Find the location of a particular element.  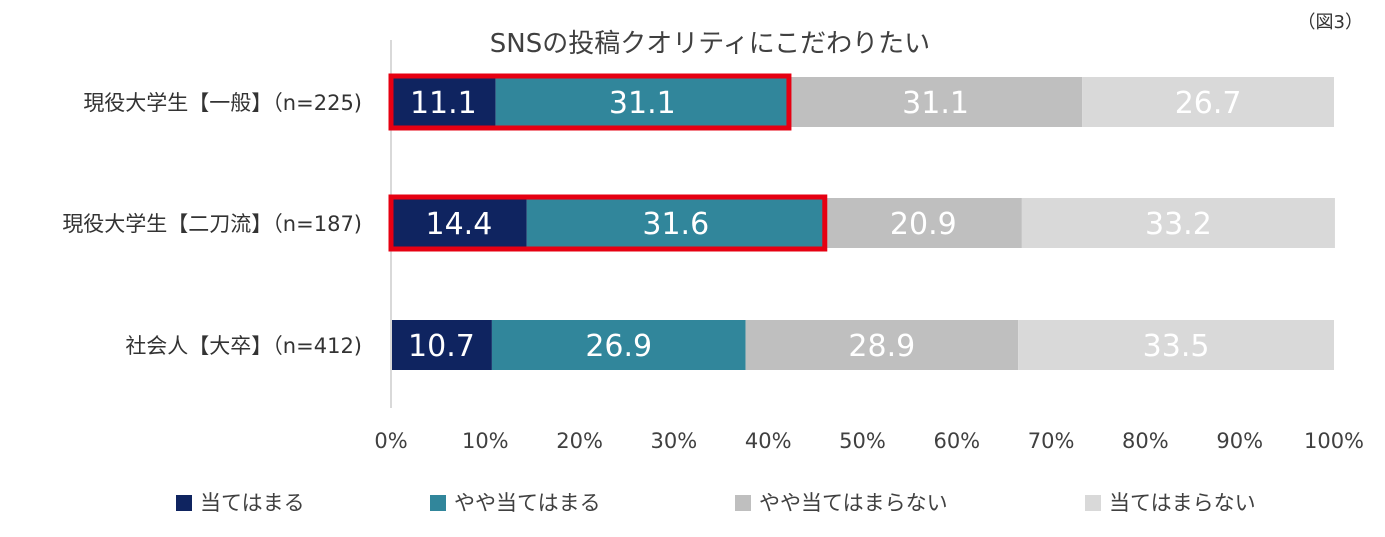

data-label: 31.6 is located at coordinates (675, 224).